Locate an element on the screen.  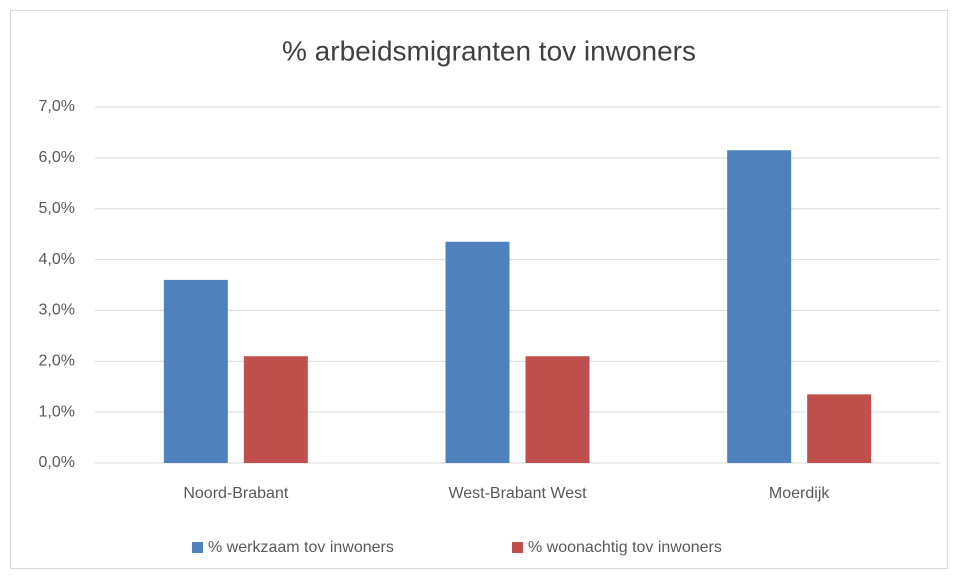
y-tick-label: 7,0% is located at coordinates (57, 106).